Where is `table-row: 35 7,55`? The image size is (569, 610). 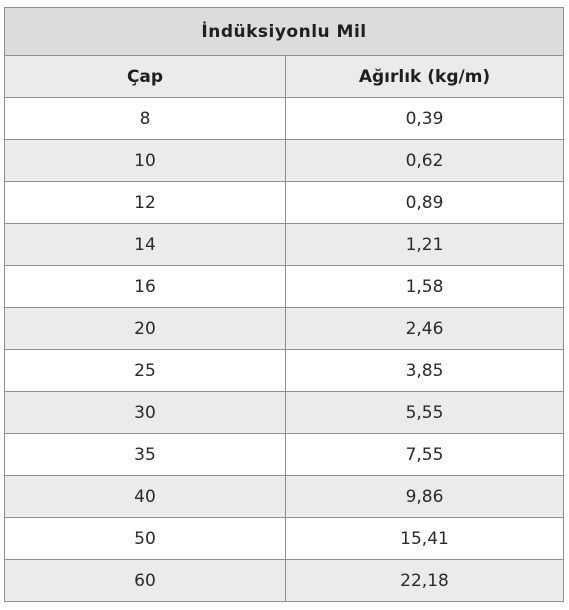
table-row: 35 7,55 is located at coordinates (284, 454).